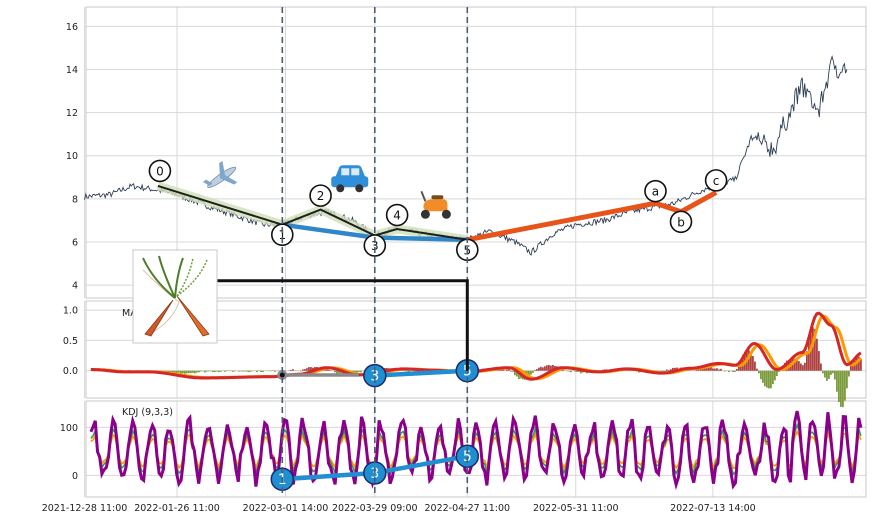  I want to click on wave-label-c: c, so click(716, 181).